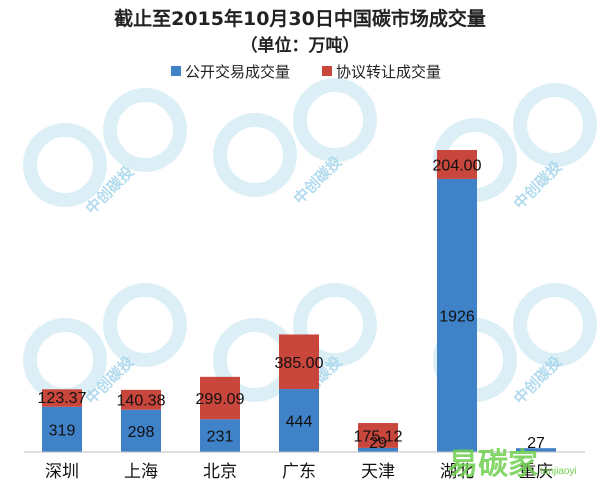 Image resolution: width=600 pixels, height=497 pixels. Describe the element at coordinates (300, 45) in the screenshot. I see `chart-subtitle: （单位：万吨）` at that location.